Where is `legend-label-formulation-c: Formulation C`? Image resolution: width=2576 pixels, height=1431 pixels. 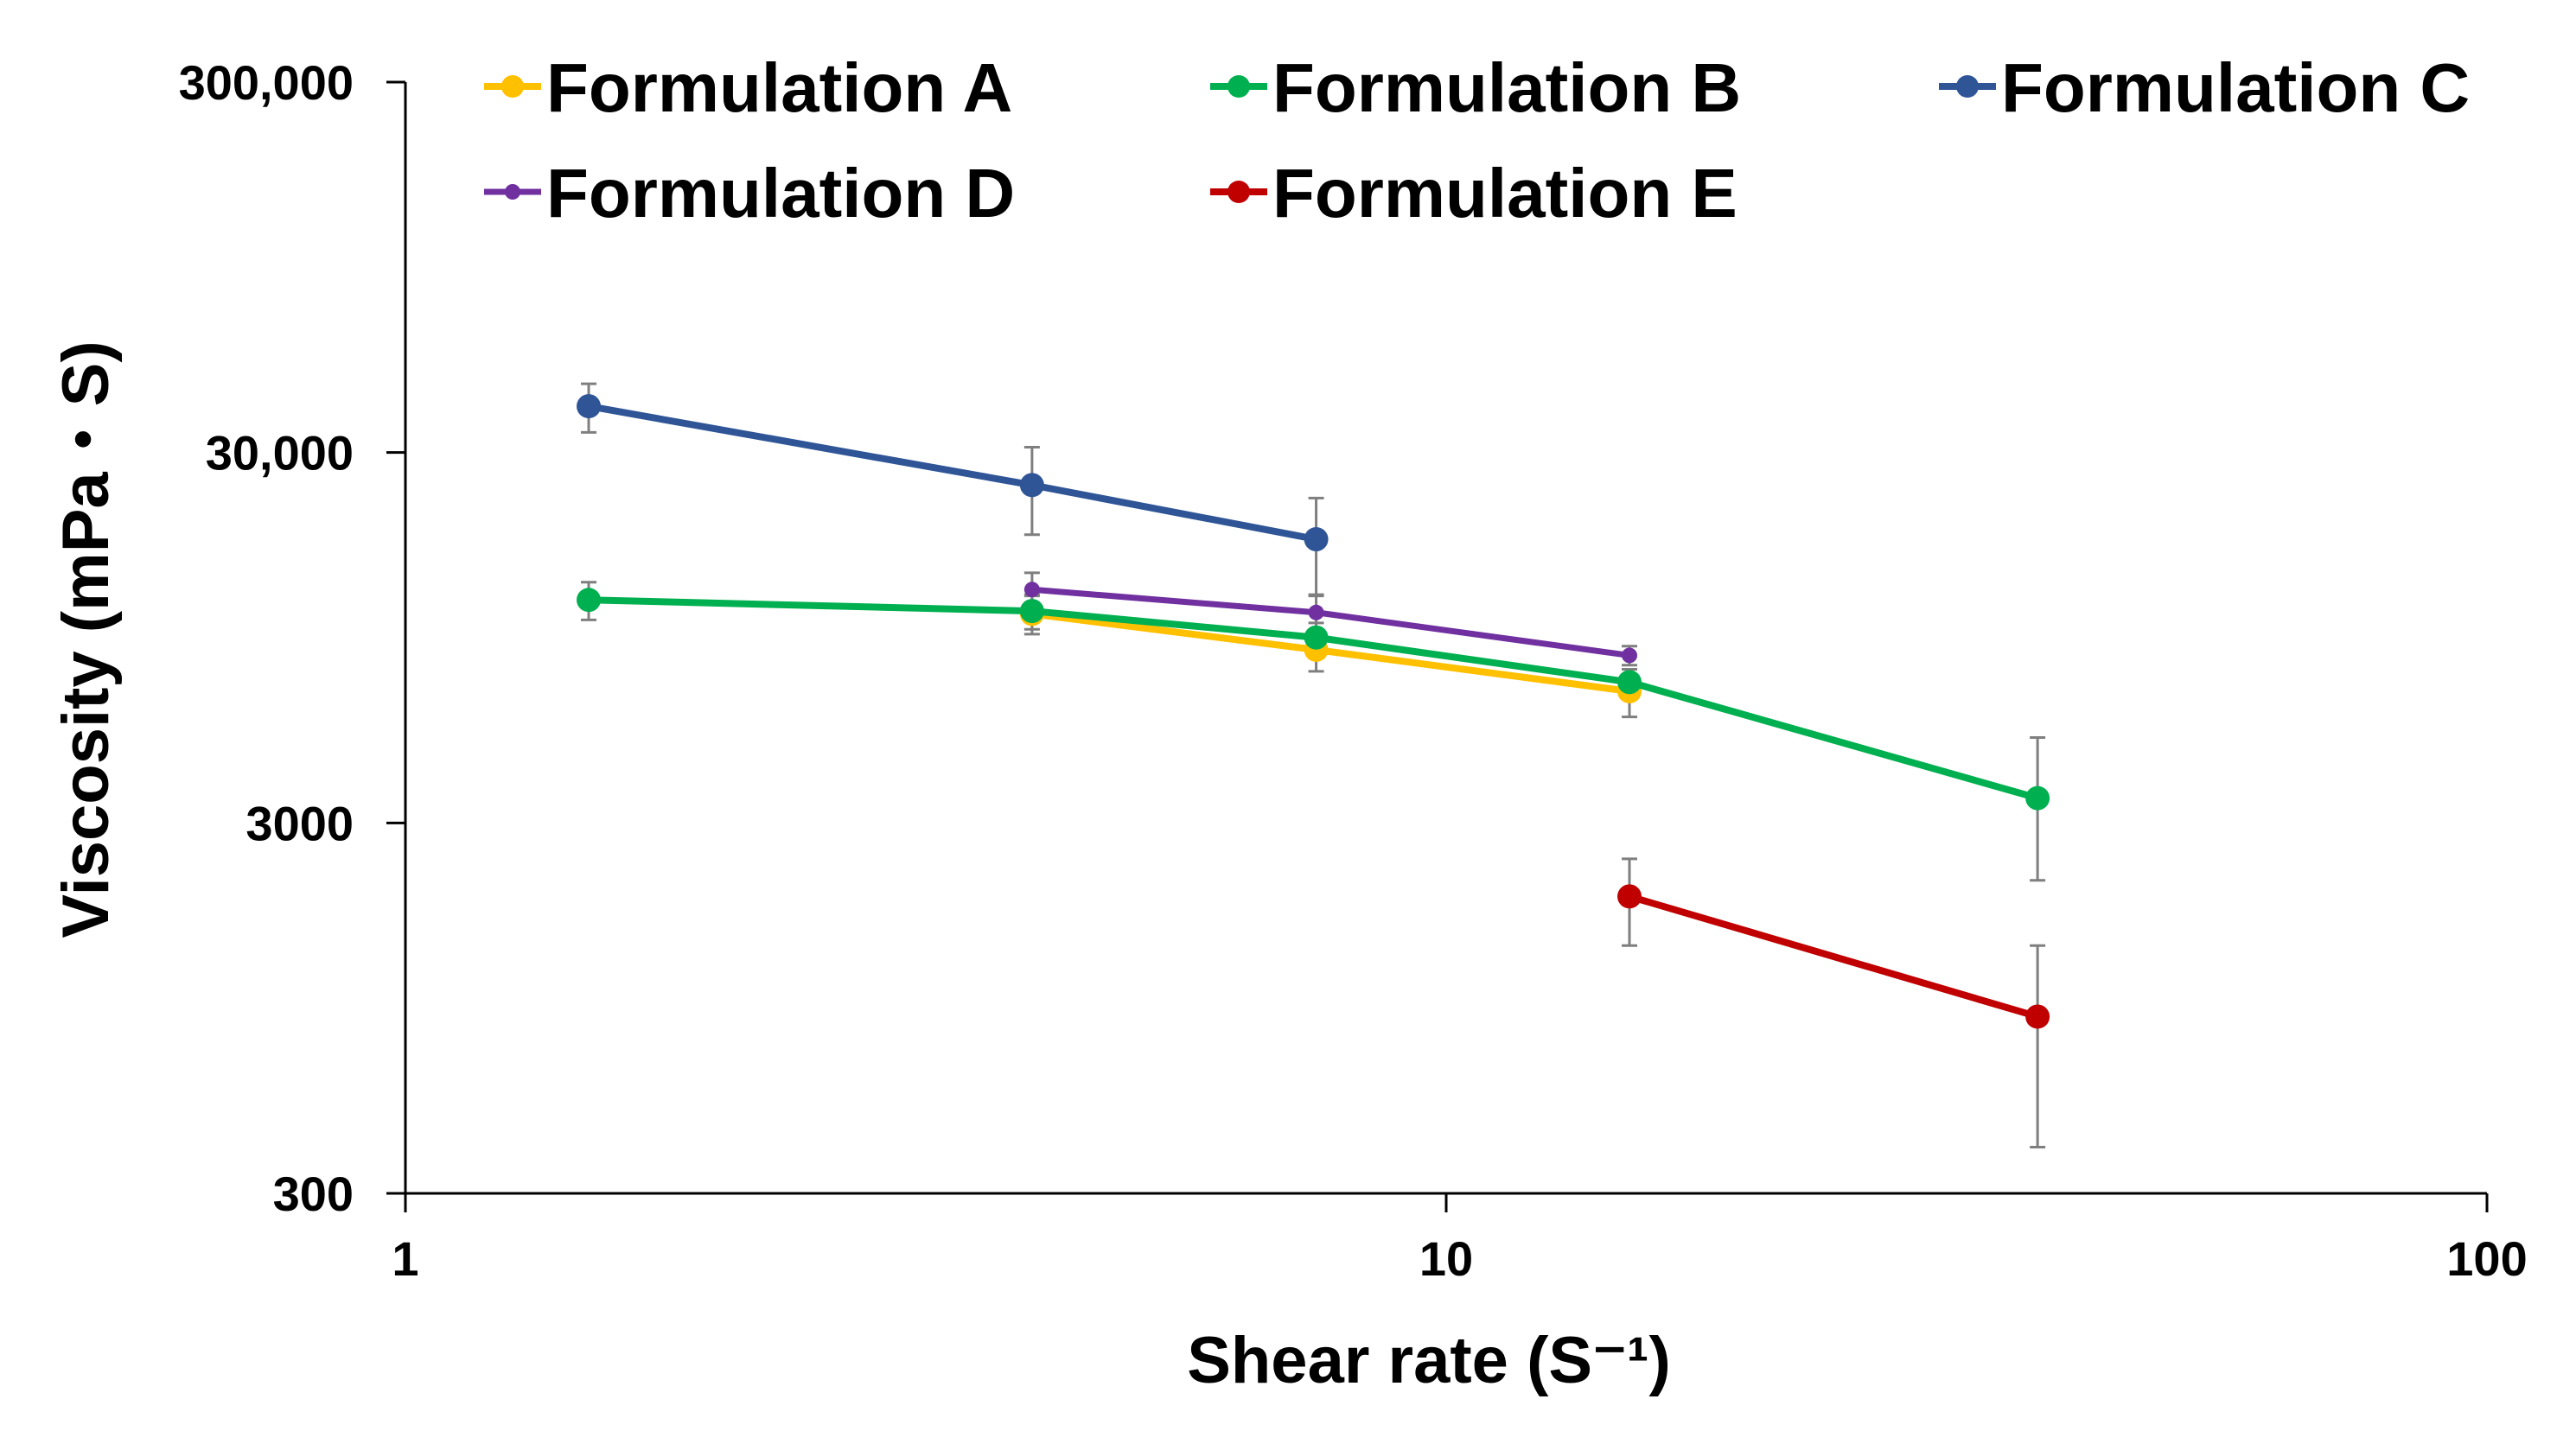
legend-label-formulation-c: Formulation C is located at coordinates (2235, 87).